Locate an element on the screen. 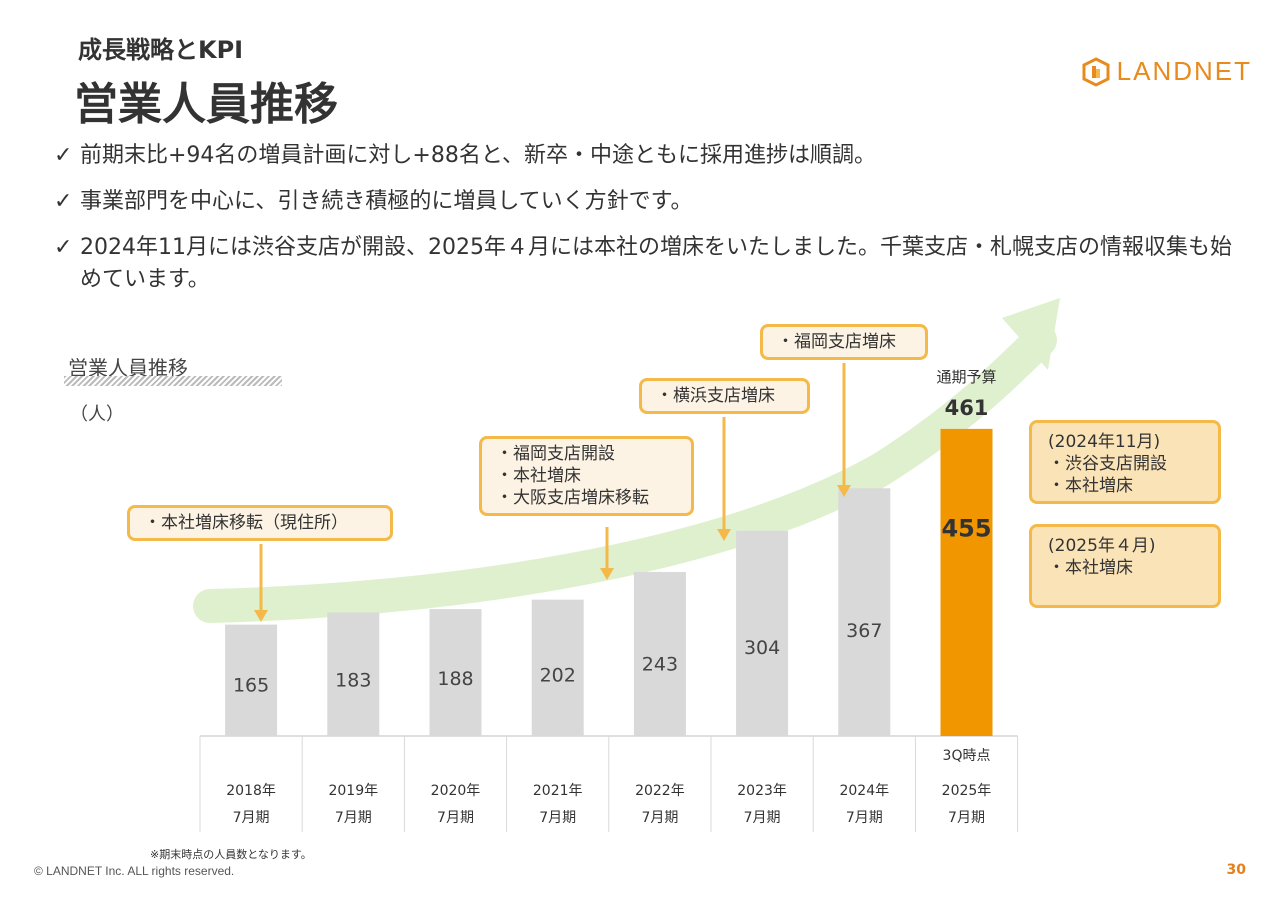 The width and height of the screenshot is (1280, 904). bar-value-label: 183 is located at coordinates (353, 681).